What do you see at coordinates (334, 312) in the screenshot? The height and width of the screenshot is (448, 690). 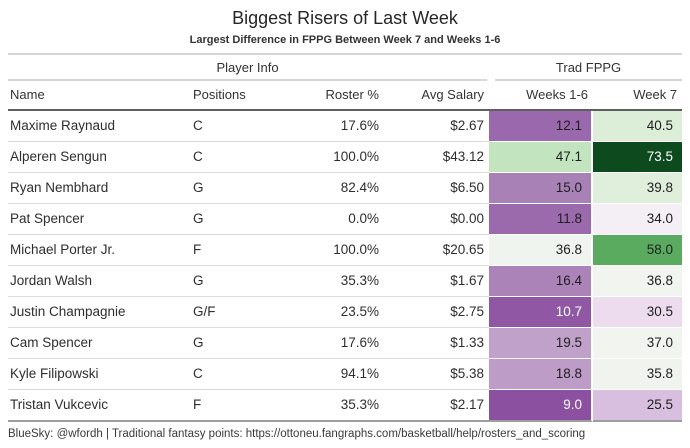 I see `roster-pct-cell: 23.5%` at bounding box center [334, 312].